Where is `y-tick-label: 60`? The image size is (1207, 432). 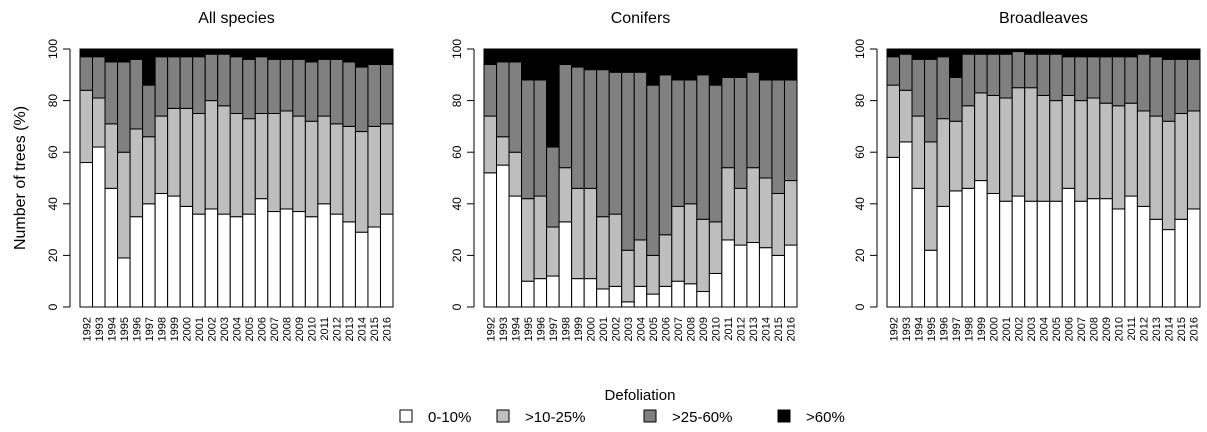 y-tick-label: 60 is located at coordinates (53, 152).